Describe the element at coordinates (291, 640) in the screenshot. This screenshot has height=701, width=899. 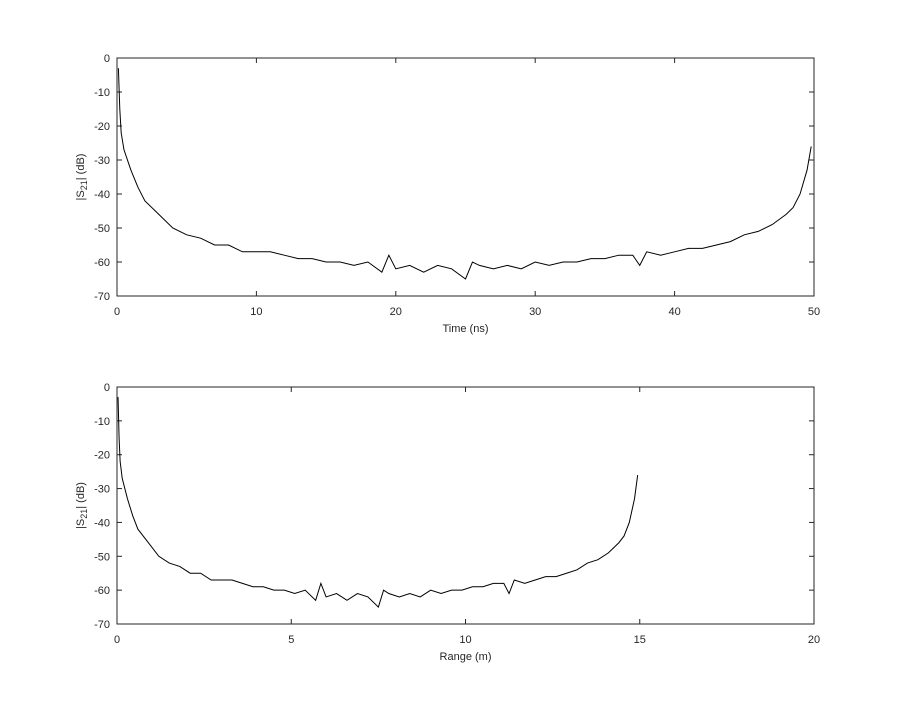
I see `x-tick-label: 5` at that location.